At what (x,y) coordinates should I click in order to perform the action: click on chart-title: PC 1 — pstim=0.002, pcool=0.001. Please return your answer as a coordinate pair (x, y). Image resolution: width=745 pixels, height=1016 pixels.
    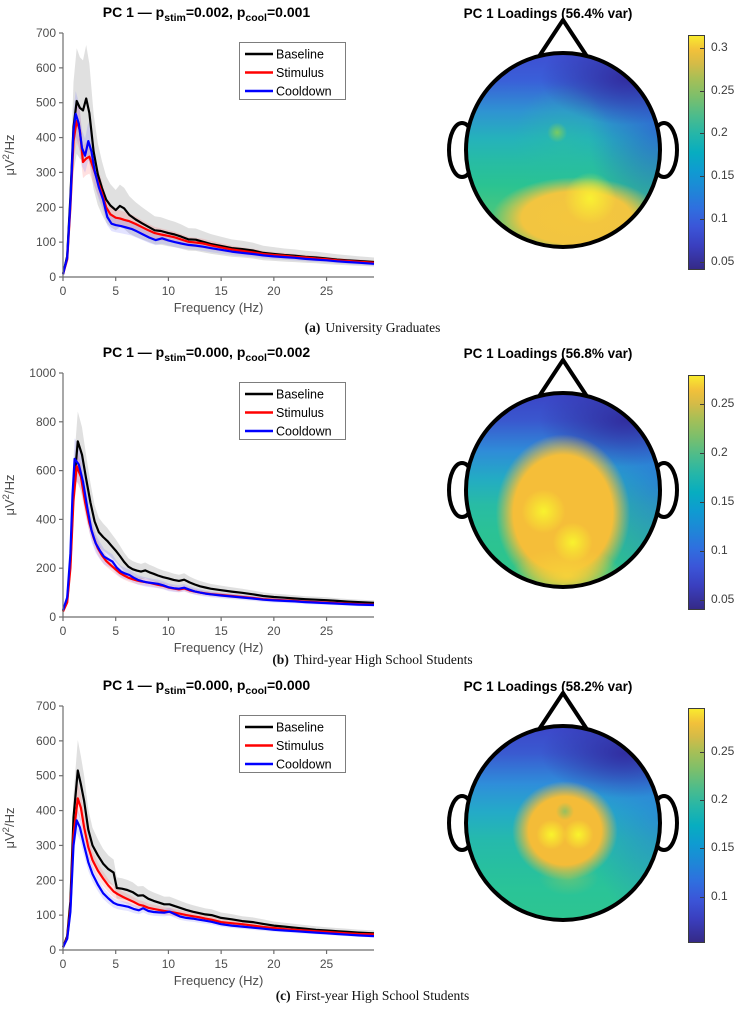
    Looking at the image, I should click on (207, 14).